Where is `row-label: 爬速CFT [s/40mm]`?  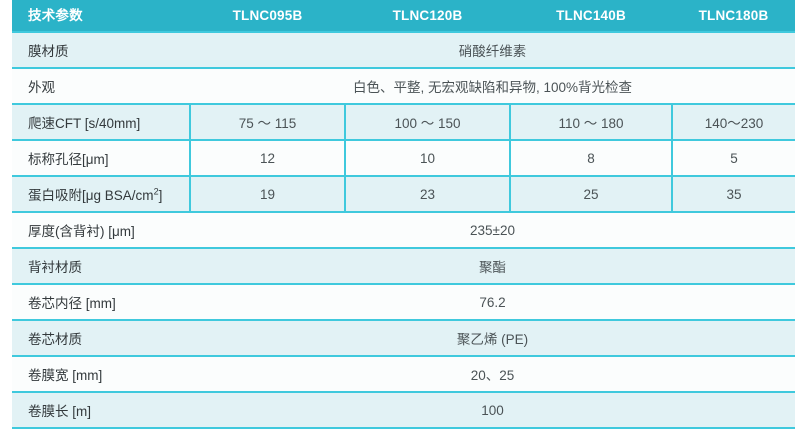 row-label: 爬速CFT [s/40mm] is located at coordinates (101, 121).